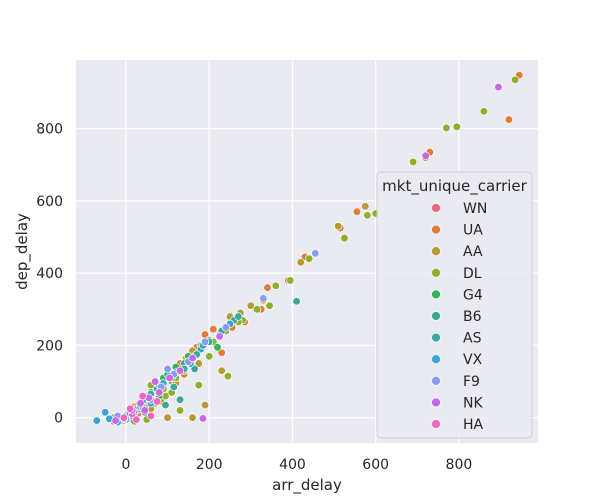 Image resolution: width=600 pixels, height=500 pixels. Describe the element at coordinates (58, 419) in the screenshot. I see `y-tick-label: 0` at that location.